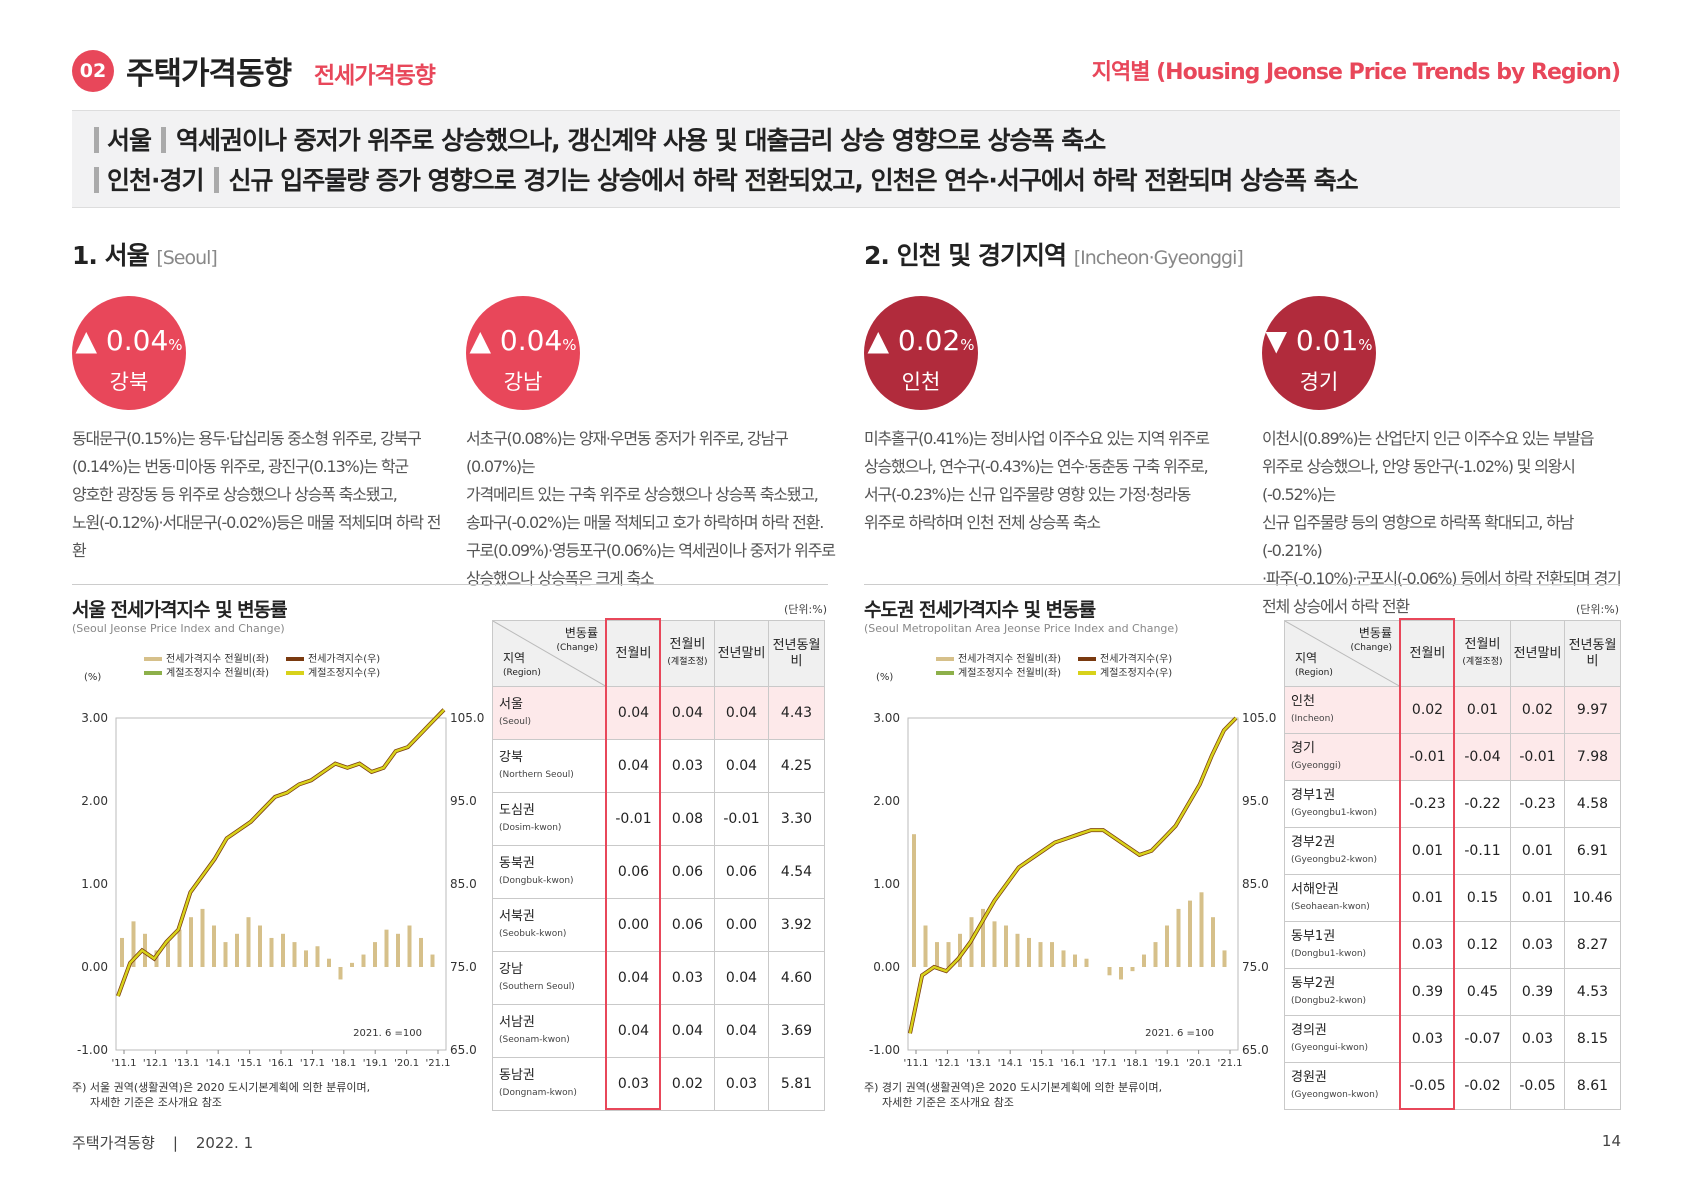 Image resolution: width=1683 pixels, height=1190 pixels. Describe the element at coordinates (1592, 757) in the screenshot. I see `cell-v4: 7.98` at that location.